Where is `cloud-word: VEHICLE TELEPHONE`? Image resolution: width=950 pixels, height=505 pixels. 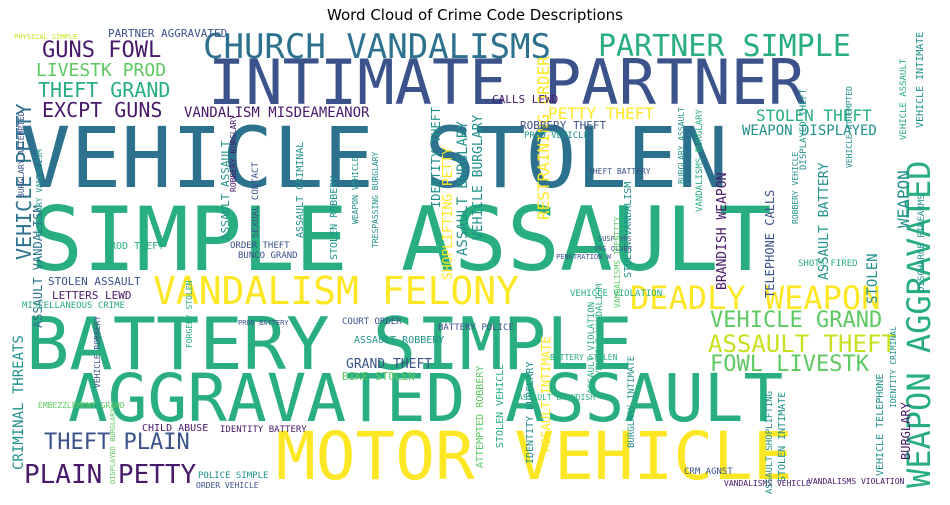
cloud-word: VEHICLE TELEPHONE is located at coordinates (880, 424).